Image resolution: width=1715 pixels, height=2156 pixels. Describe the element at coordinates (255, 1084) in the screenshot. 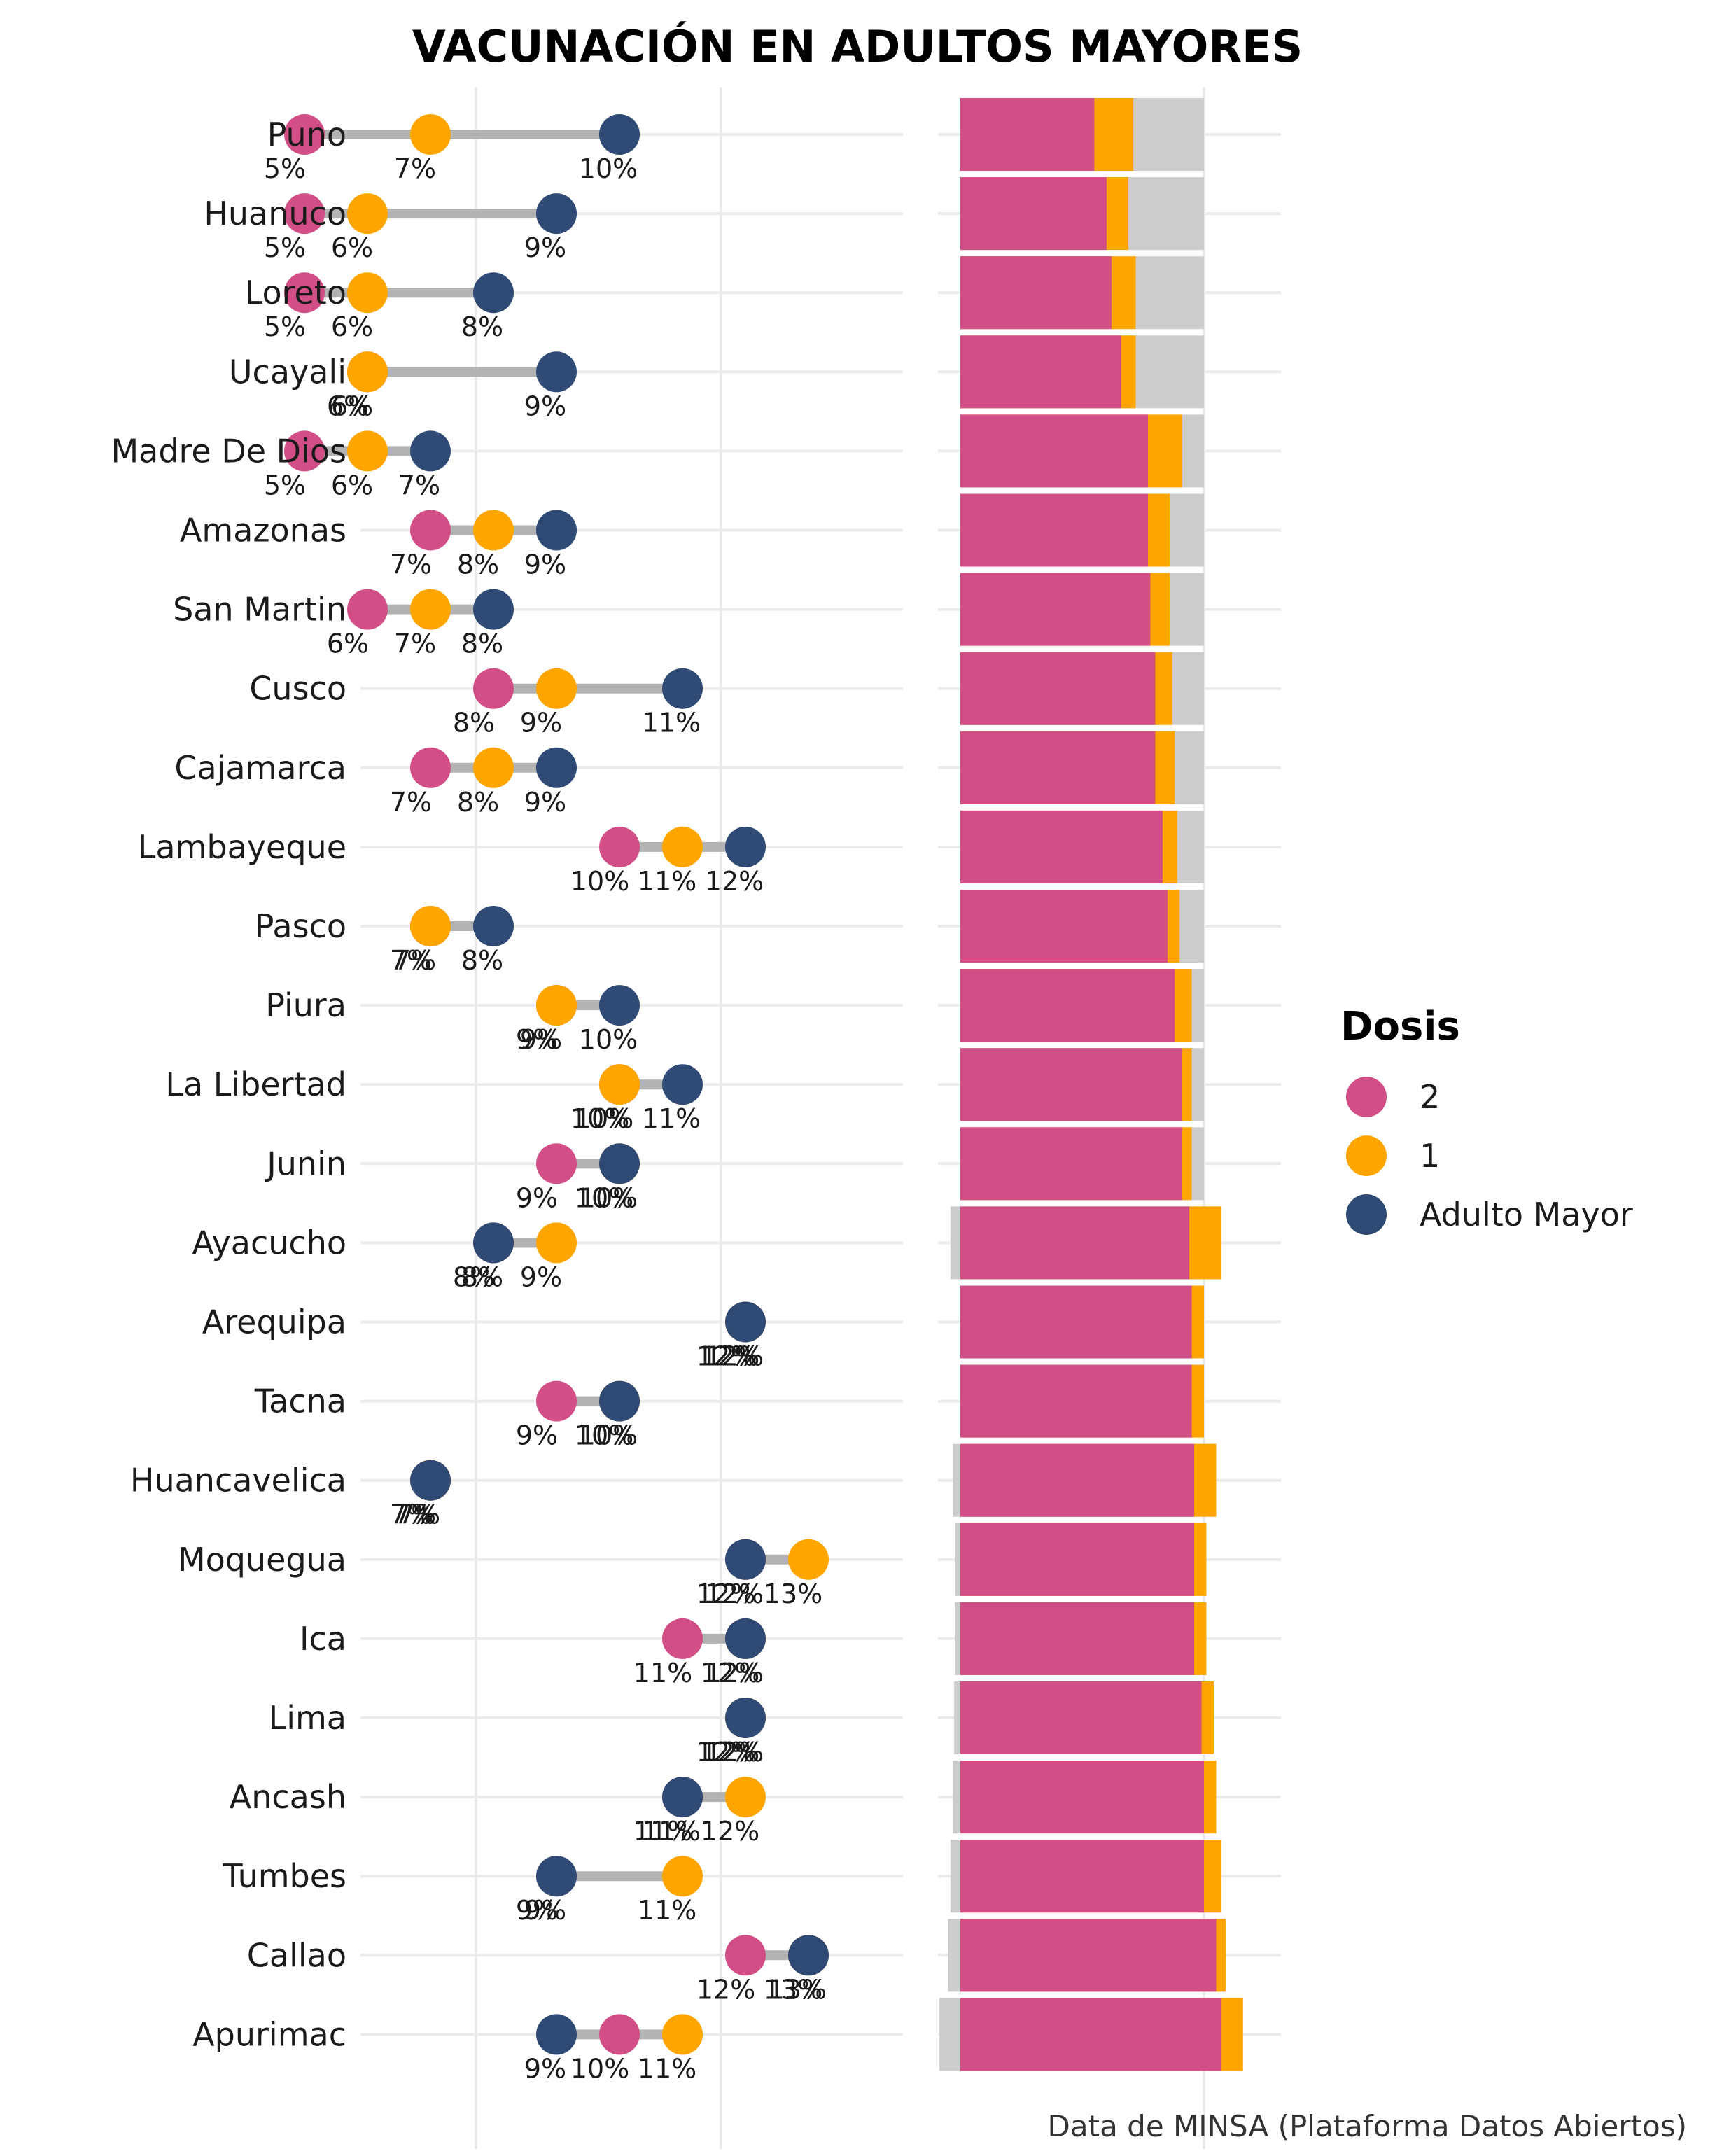

I see `region-label: La Libertad` at that location.